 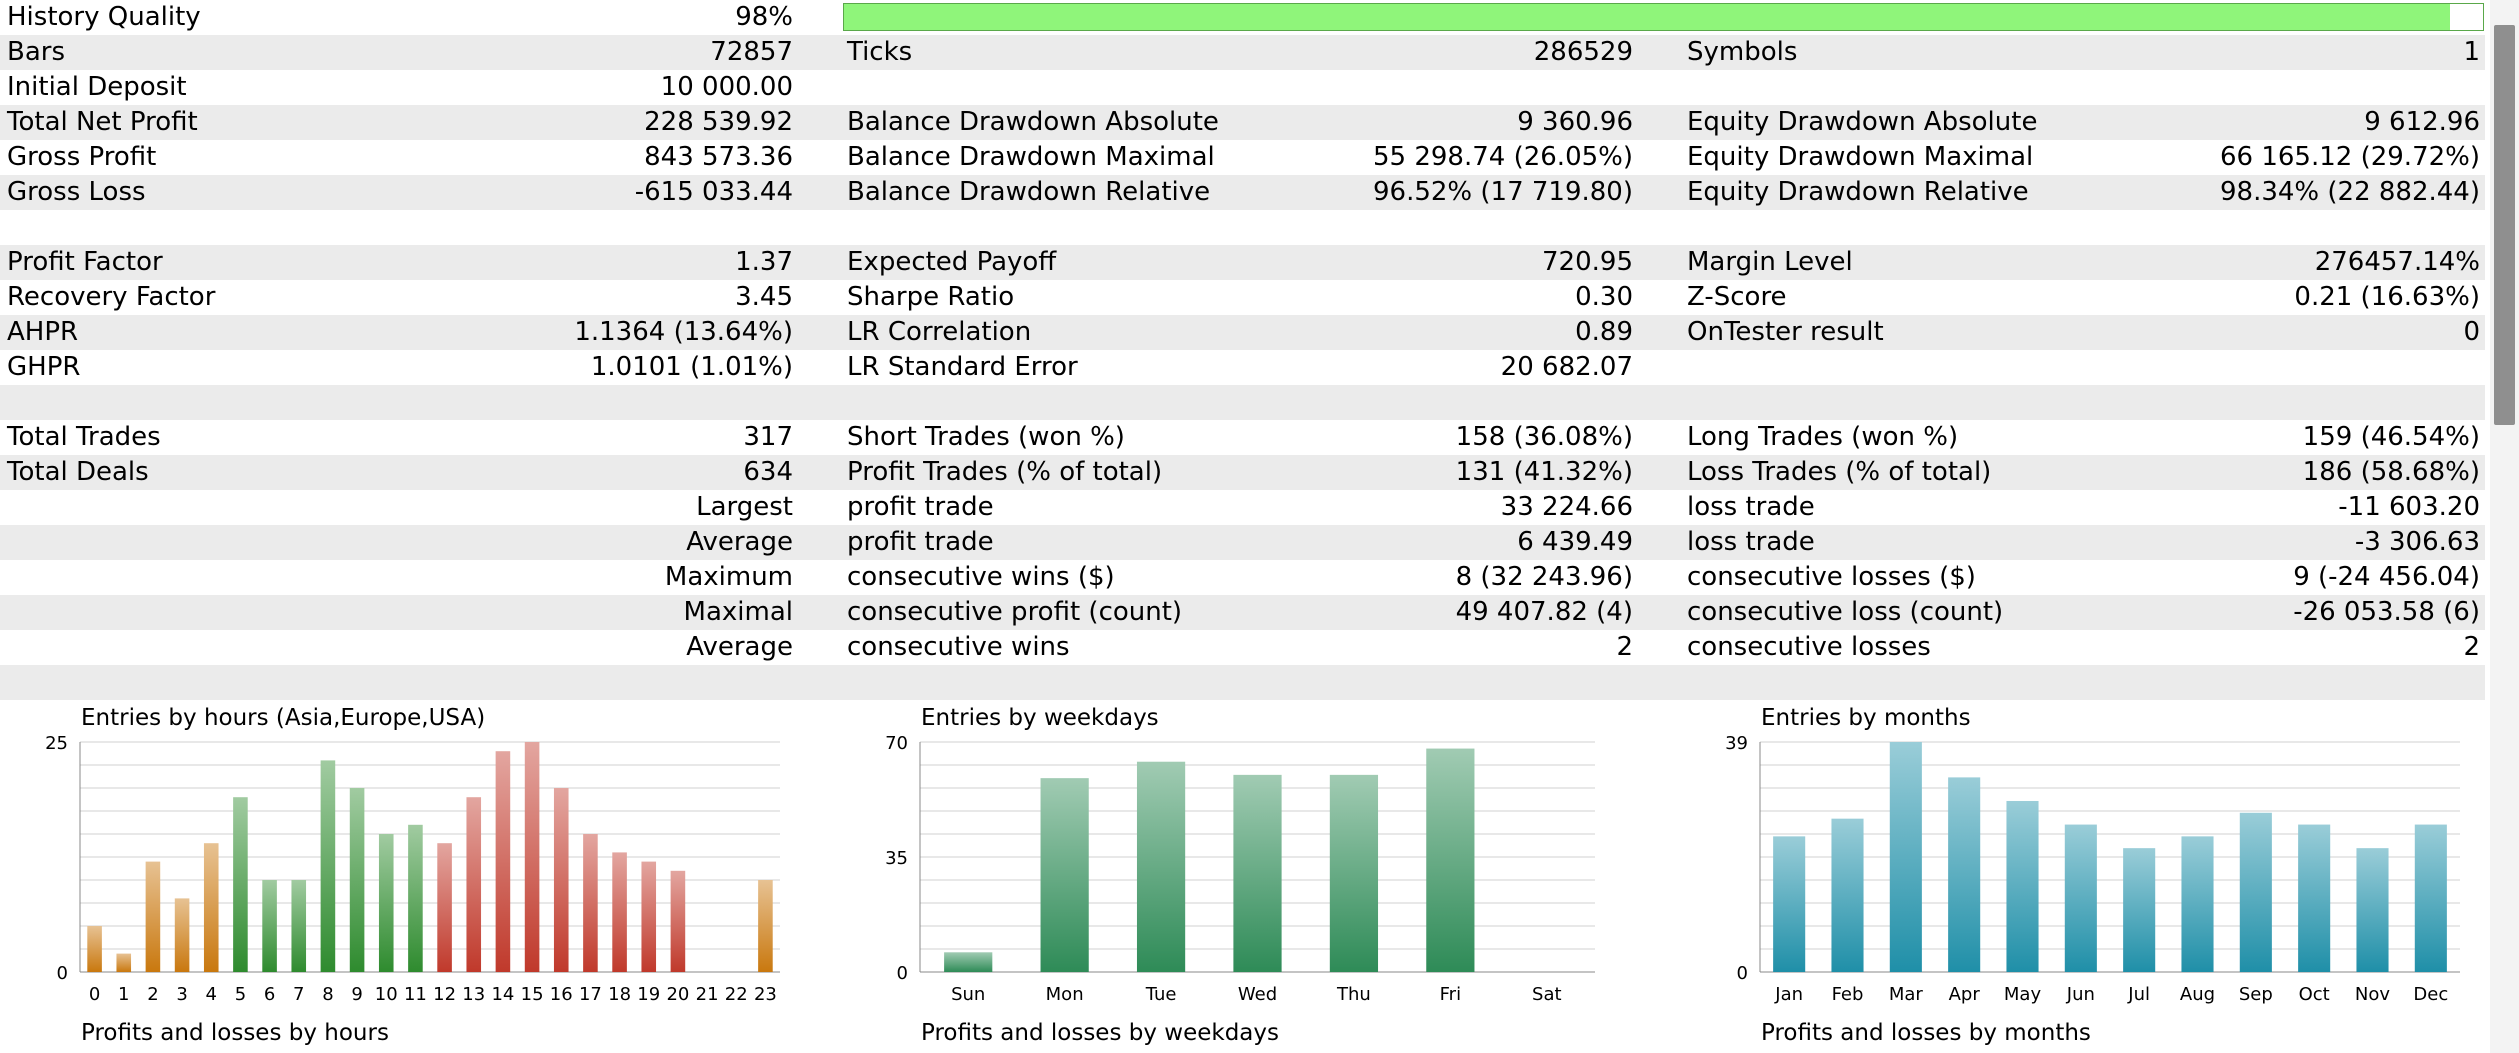 I want to click on stats-cell-label-2: Balance Drawdown Relative, so click(x=1029, y=192).